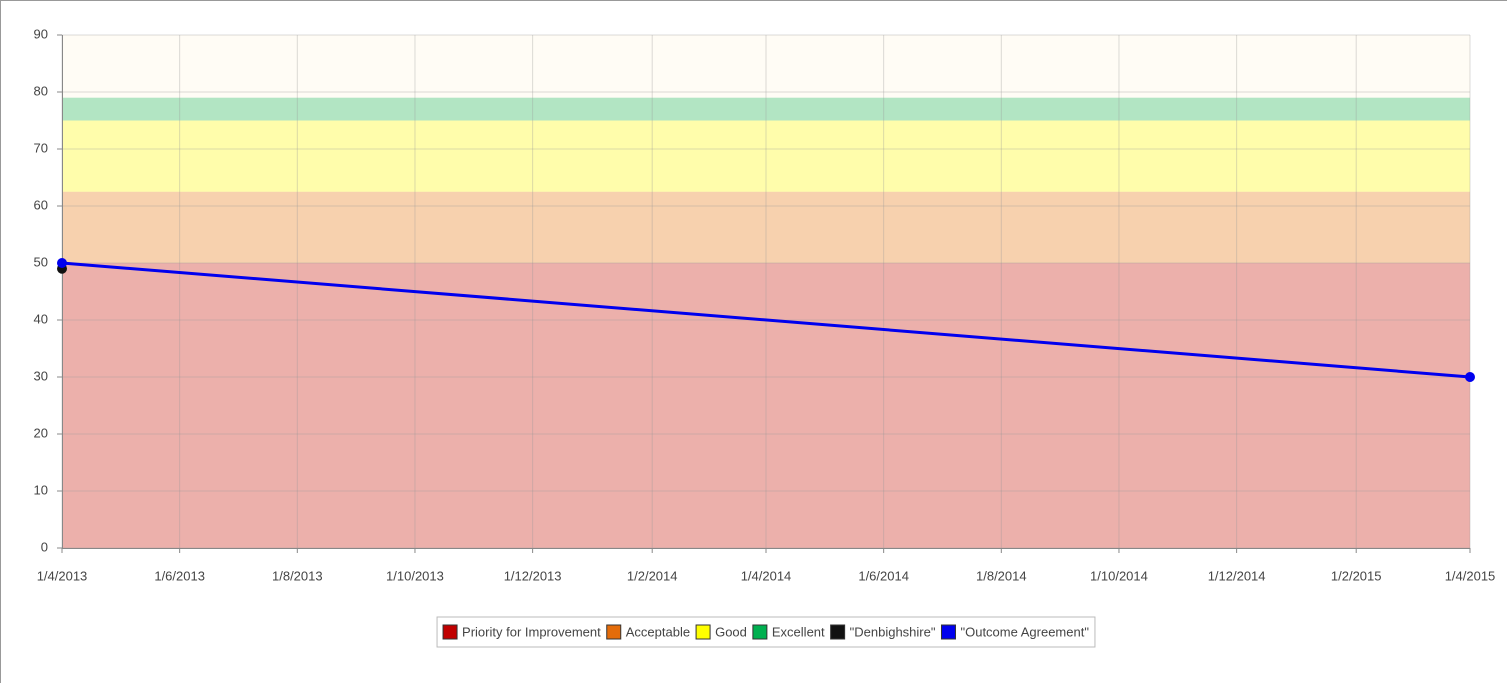  I want to click on y-tick-label: 40, so click(41, 318).